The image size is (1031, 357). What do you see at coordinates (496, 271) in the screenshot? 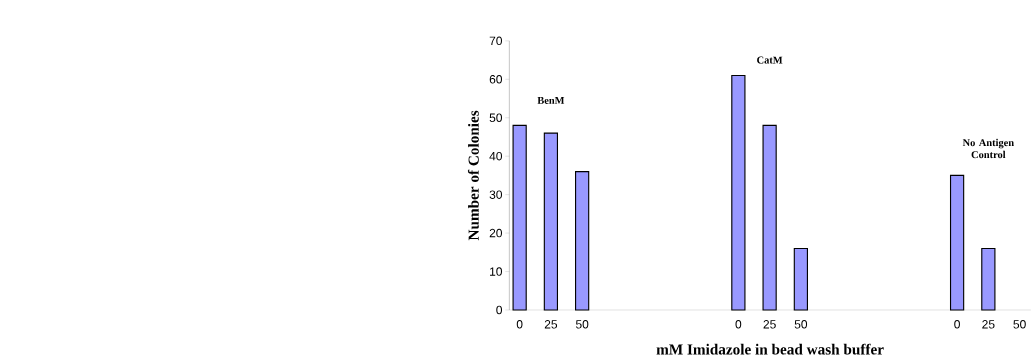
I see `y-tick-label: 10` at bounding box center [496, 271].